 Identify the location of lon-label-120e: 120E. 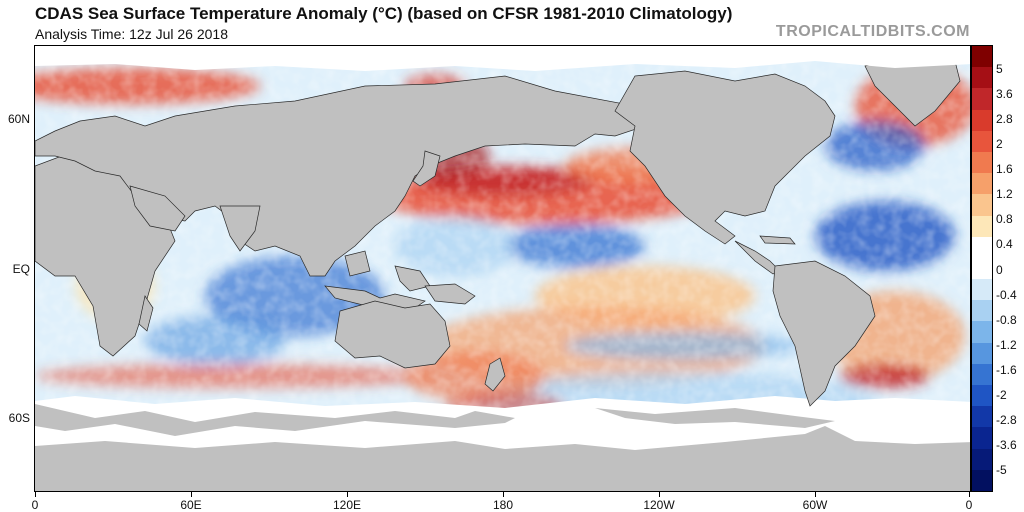
(347, 505).